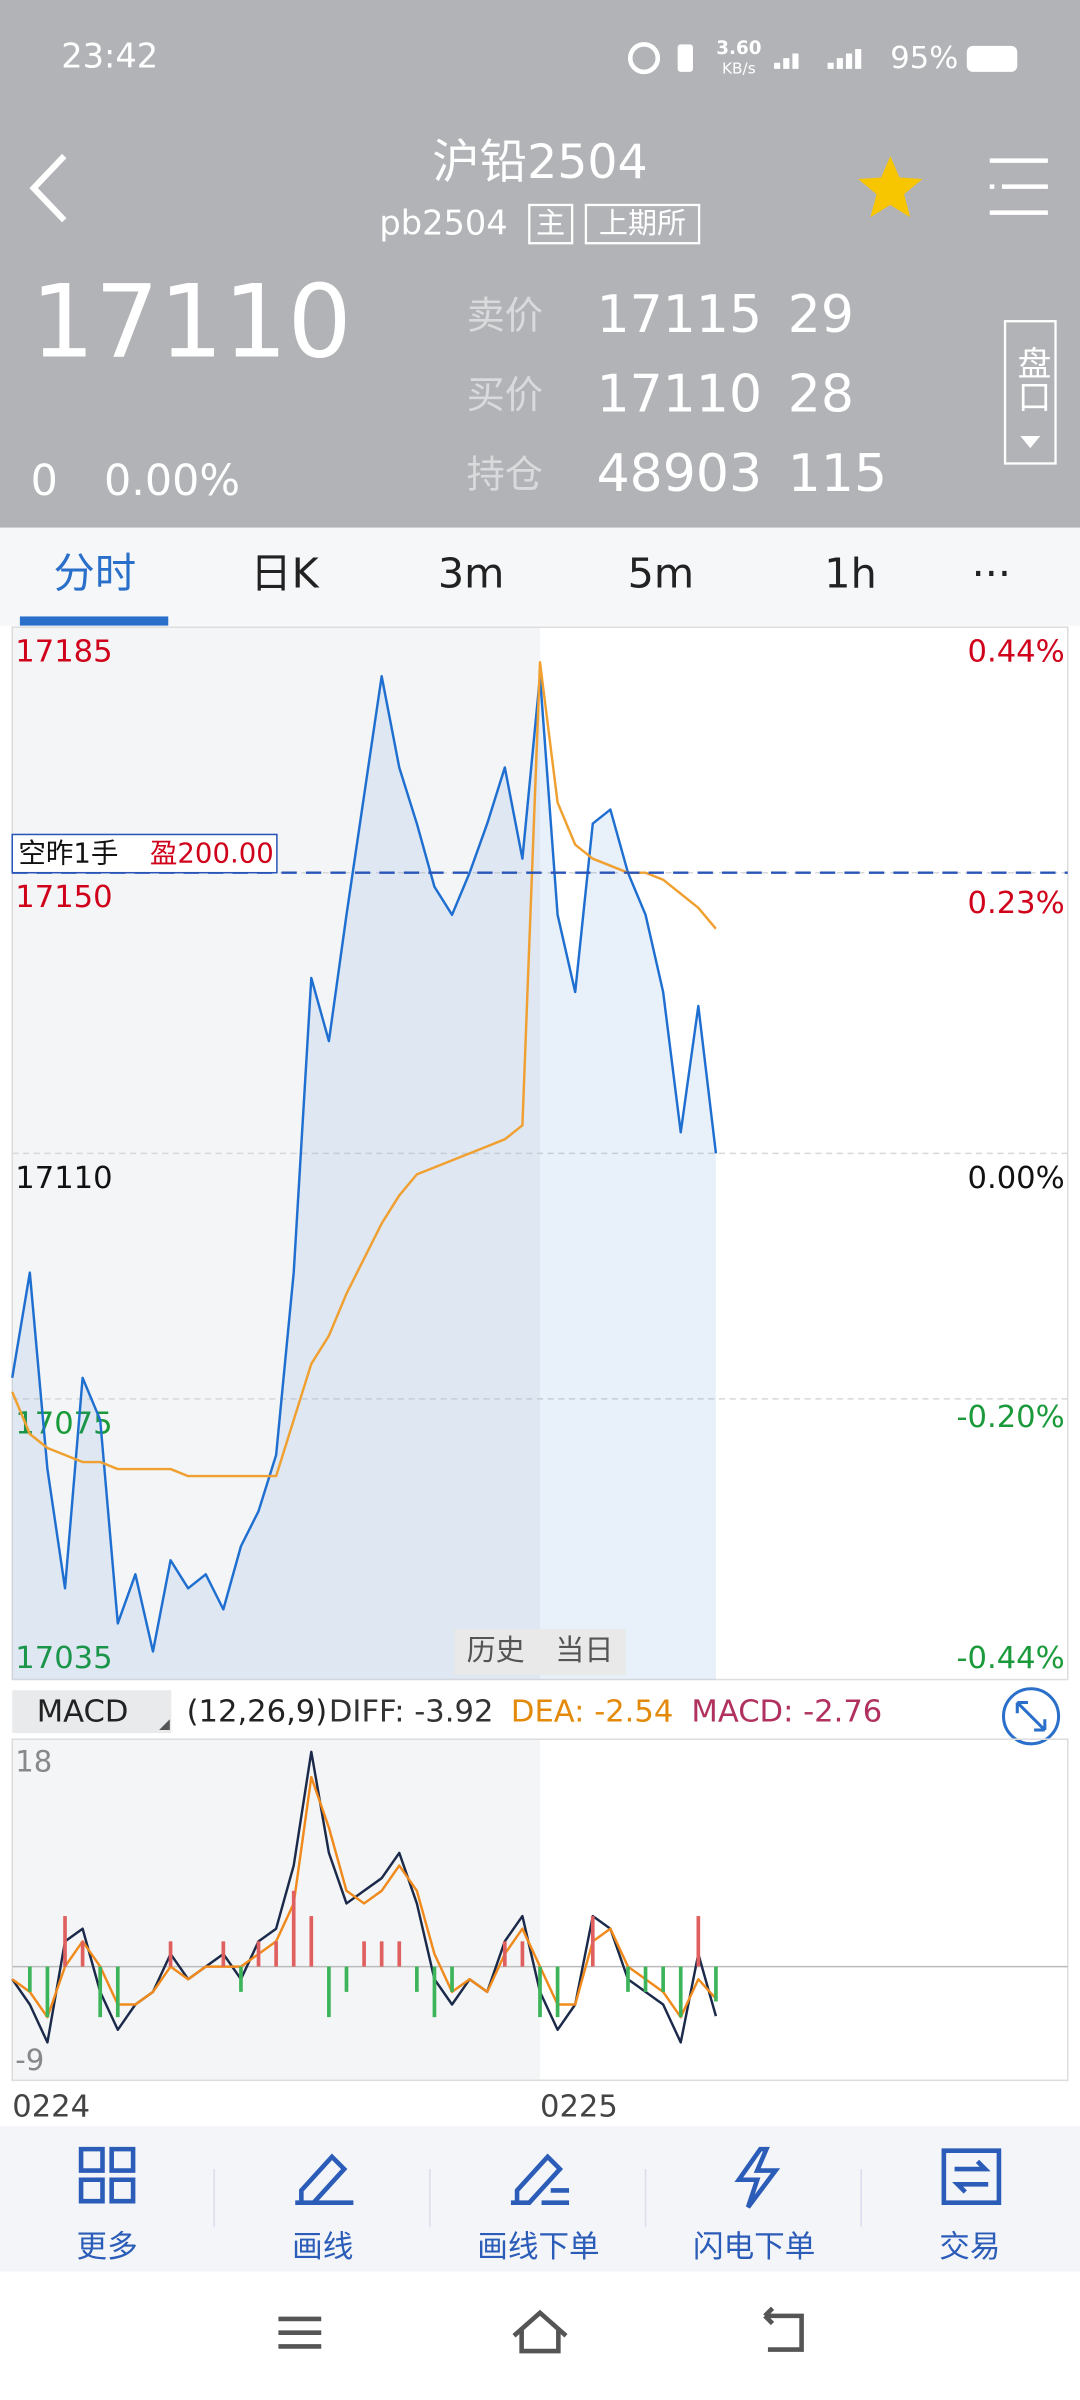  What do you see at coordinates (786, 1712) in the screenshot?
I see `readout-value: MACD: -2.76` at bounding box center [786, 1712].